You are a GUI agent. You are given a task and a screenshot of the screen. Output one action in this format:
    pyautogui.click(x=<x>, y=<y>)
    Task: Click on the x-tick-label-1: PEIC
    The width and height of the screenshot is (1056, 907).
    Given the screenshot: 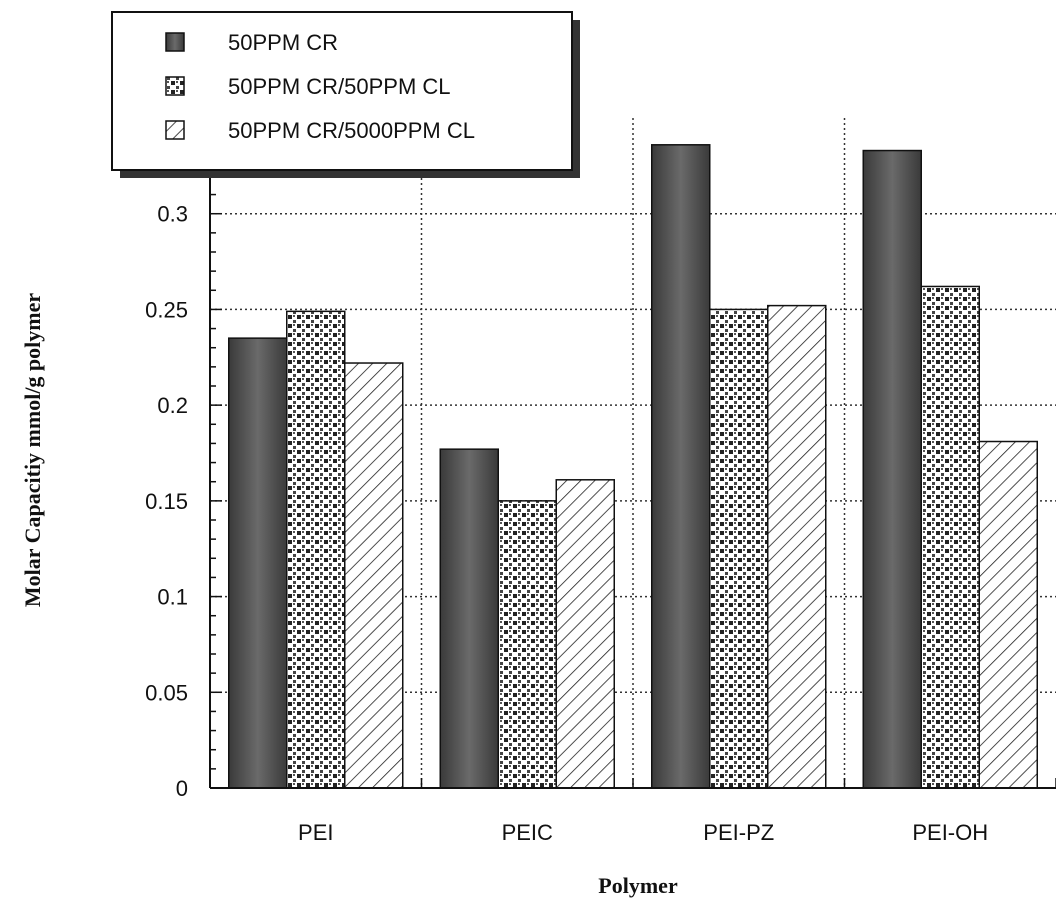 What is the action you would take?
    pyautogui.click(x=527, y=832)
    